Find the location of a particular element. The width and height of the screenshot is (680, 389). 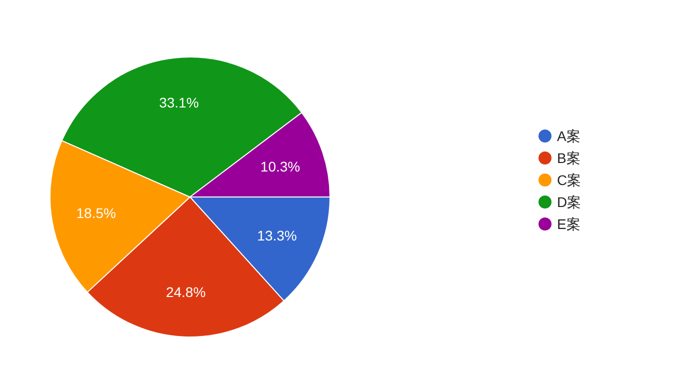

legend-label: C案 is located at coordinates (569, 180).